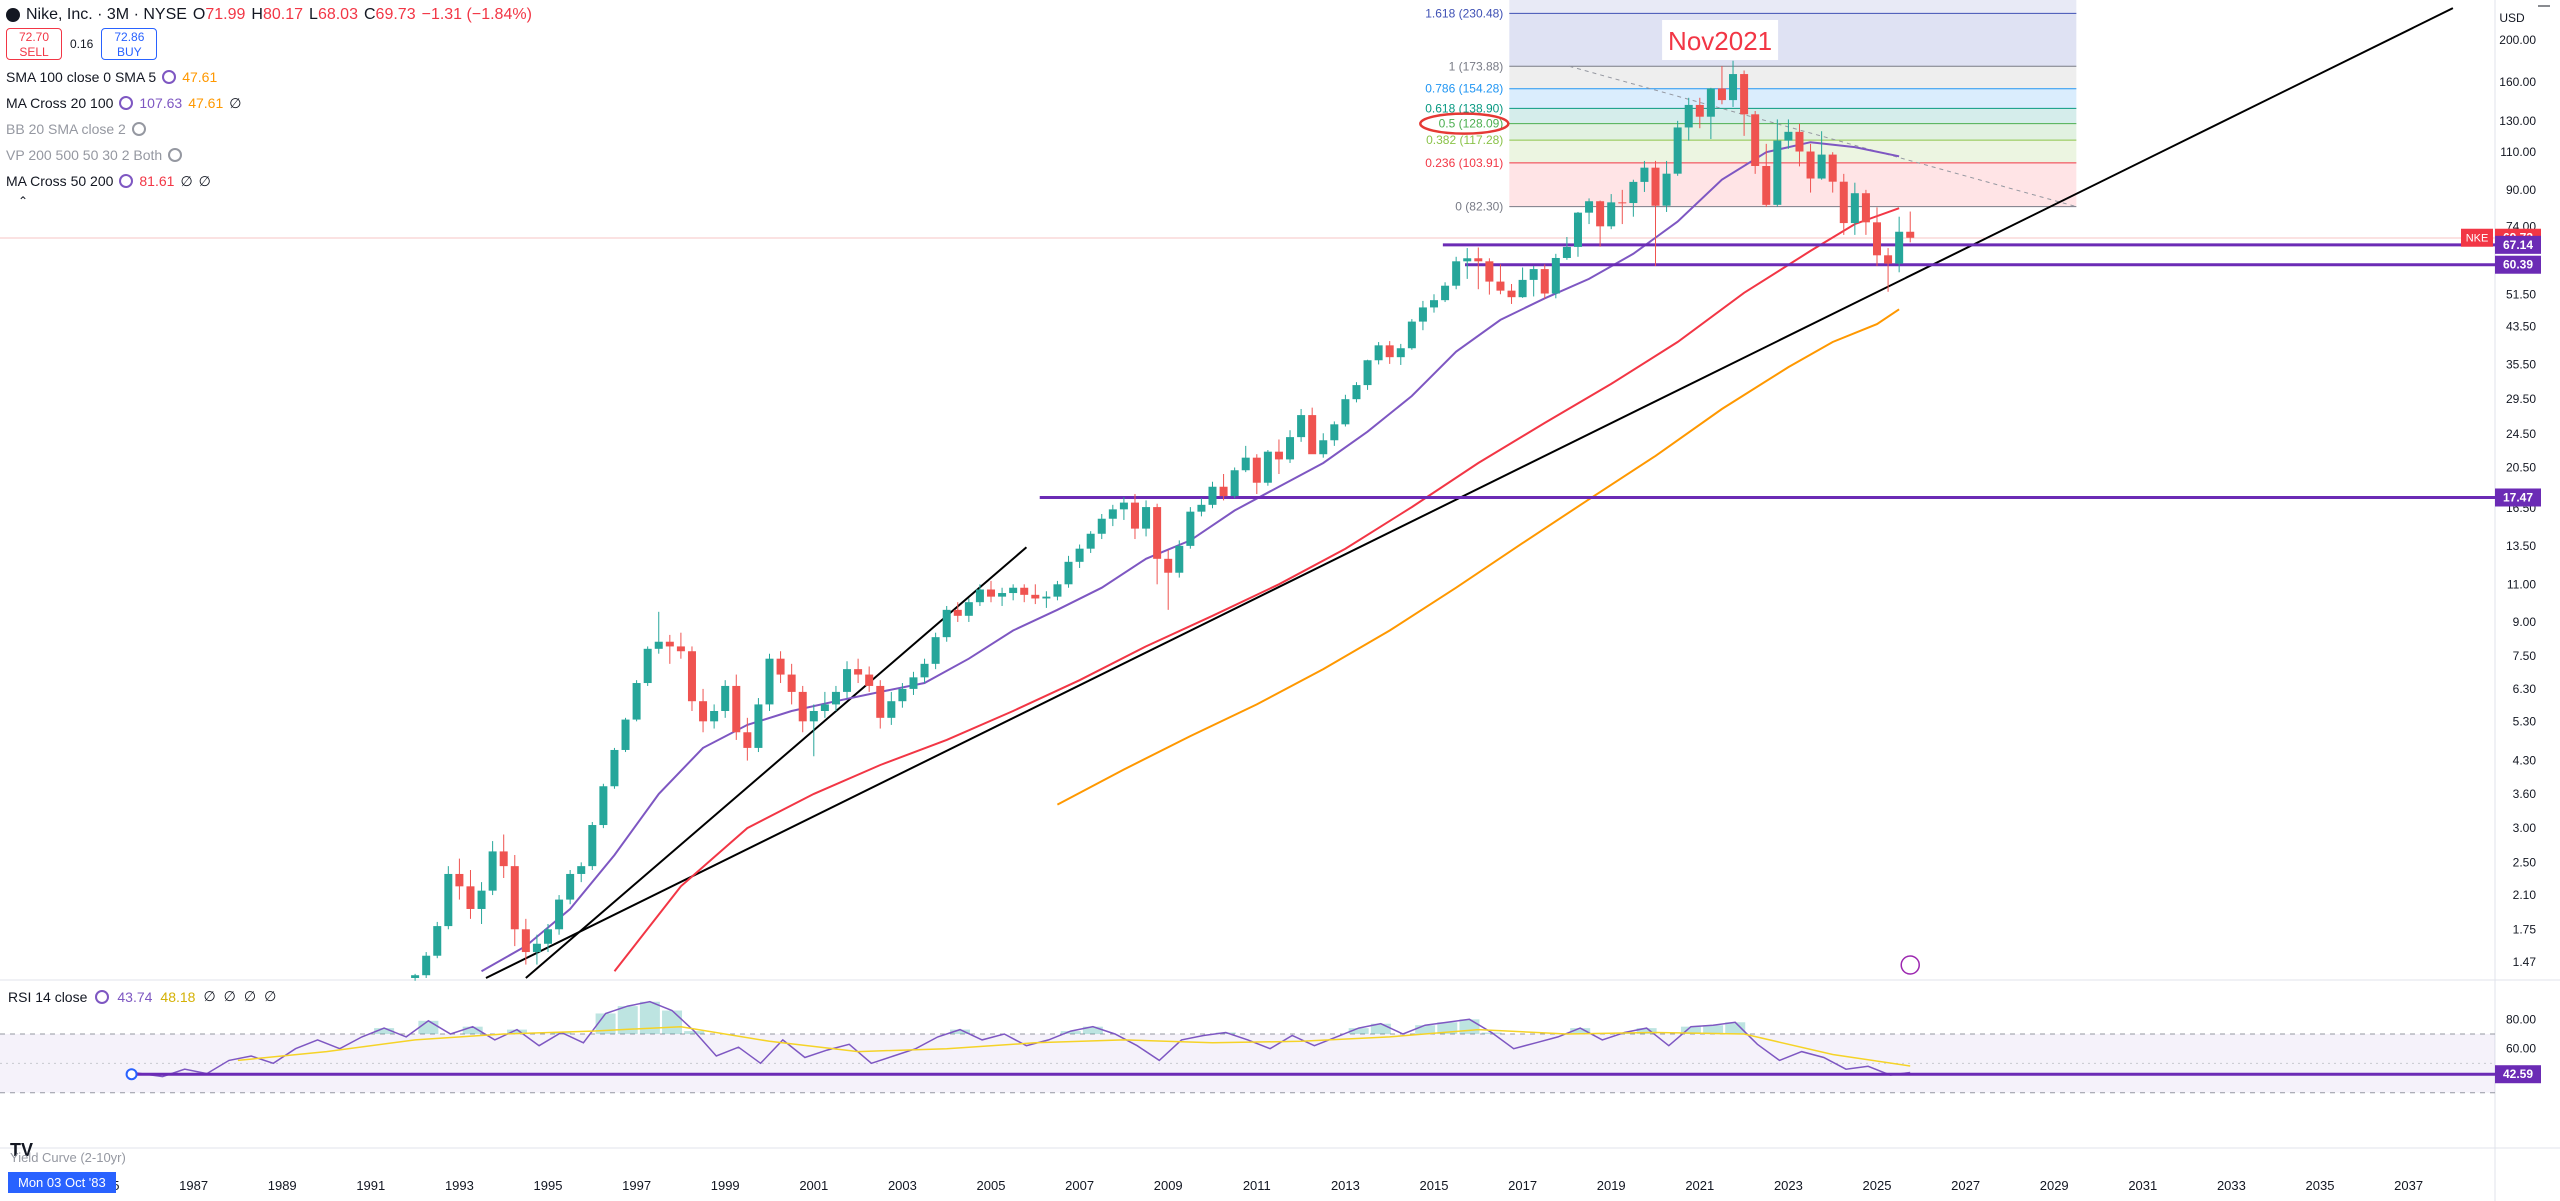 The width and height of the screenshot is (2560, 1201). I want to click on buy-button: 72.86 BUY, so click(129, 44).